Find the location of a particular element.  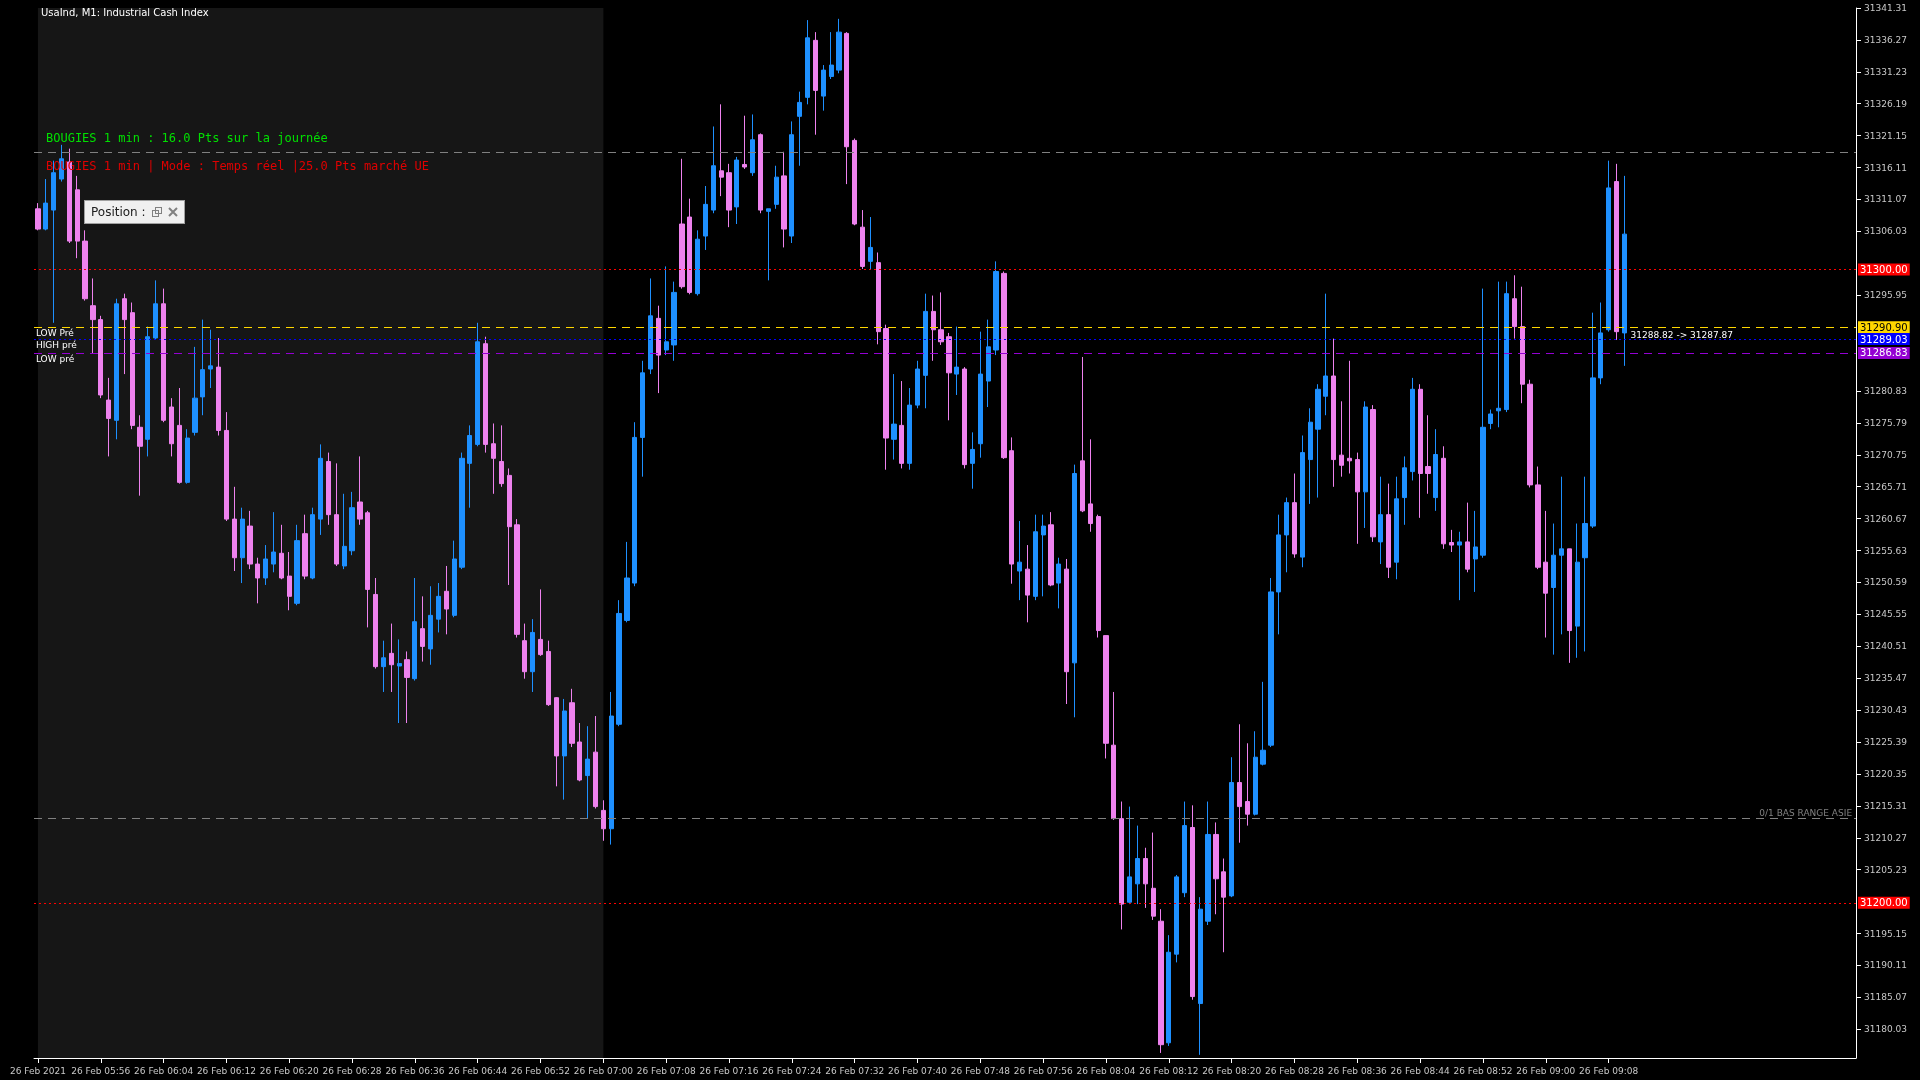

y-tick-label: 31185.07 is located at coordinates (1885, 997).